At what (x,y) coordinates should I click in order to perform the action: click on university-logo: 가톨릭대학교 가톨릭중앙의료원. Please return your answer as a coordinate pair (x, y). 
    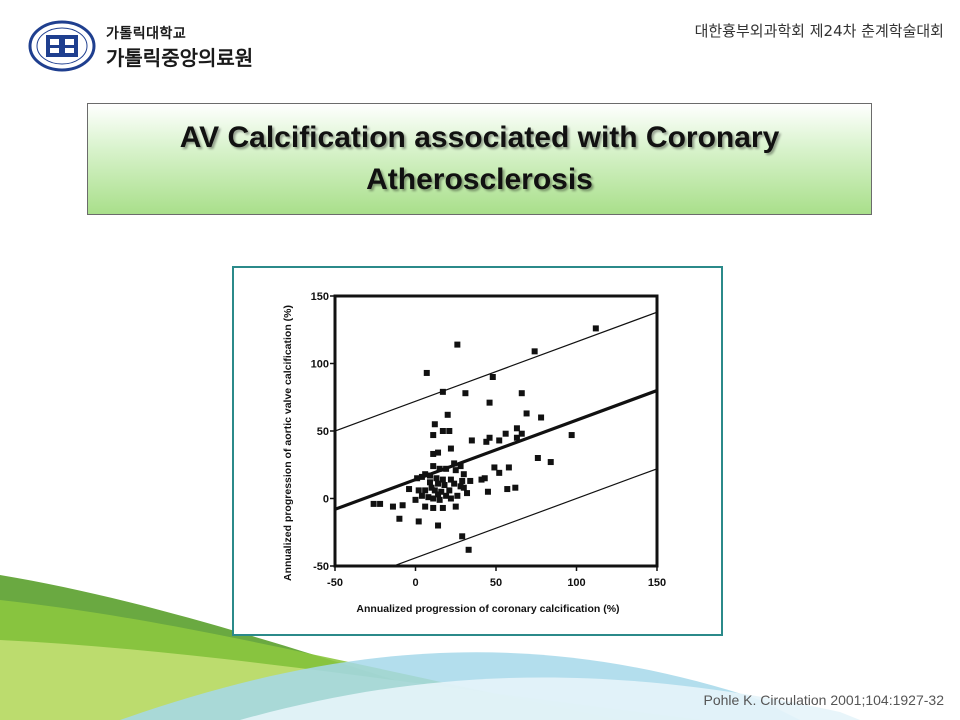
    Looking at the image, I should click on (158, 48).